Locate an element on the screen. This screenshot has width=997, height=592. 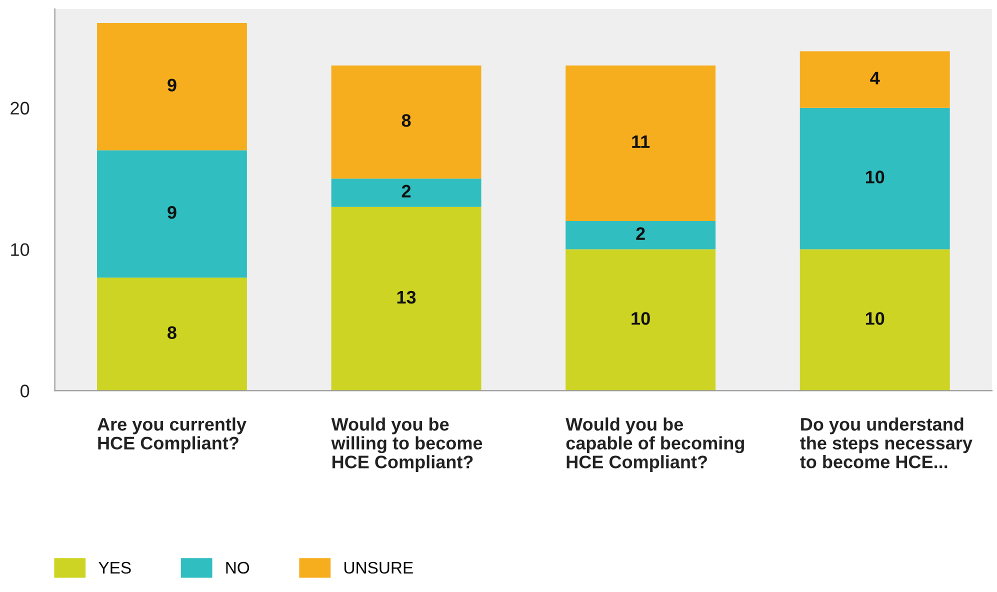
legend-label: YES is located at coordinates (114, 568).